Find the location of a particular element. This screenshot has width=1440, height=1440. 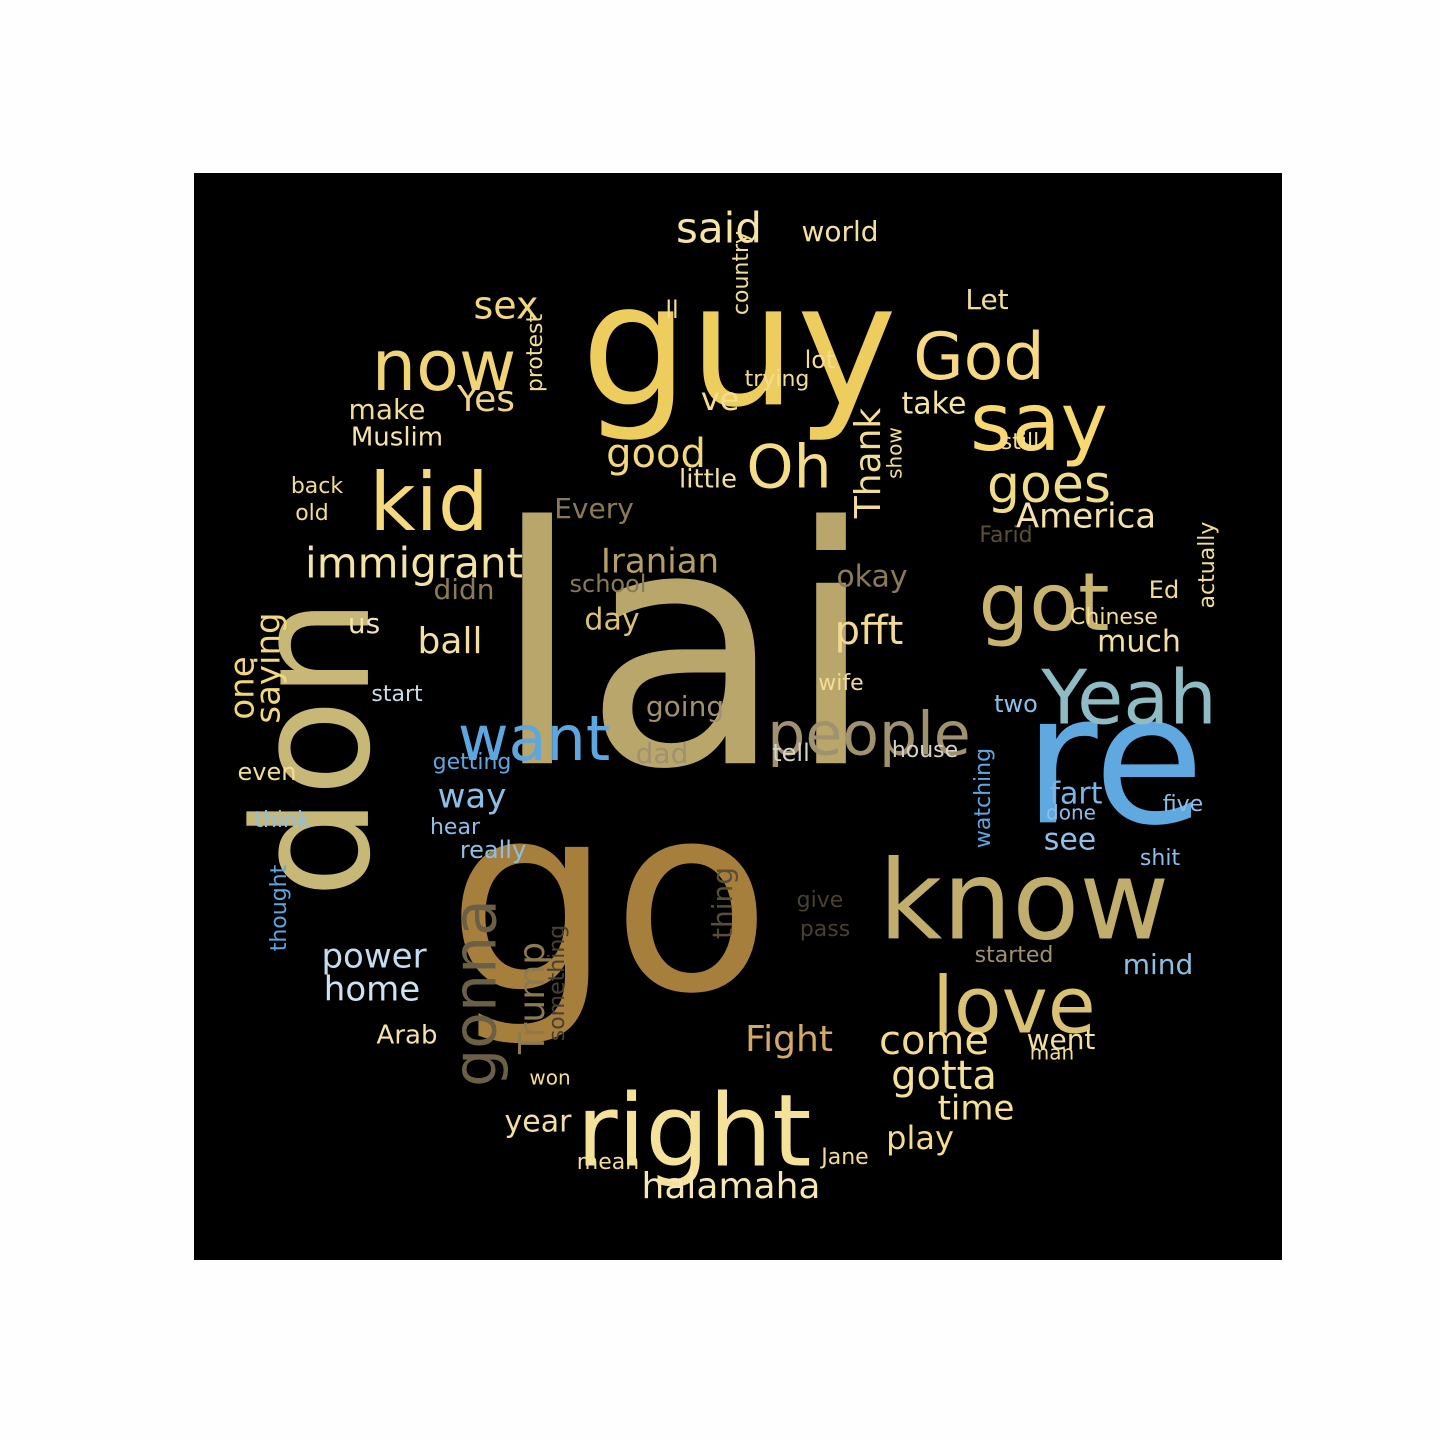

cloud-word-started: started is located at coordinates (1014, 955).